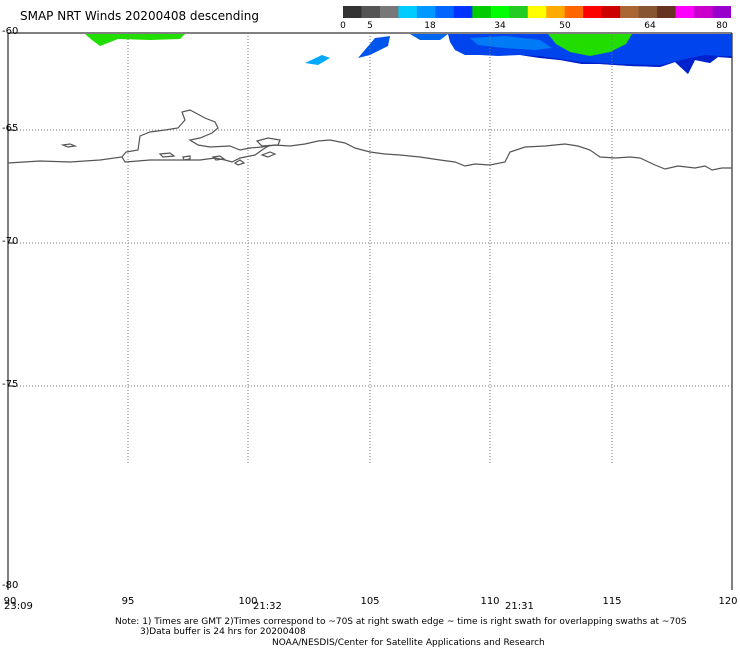 The height and width of the screenshot is (650, 740). What do you see at coordinates (343, 26) in the screenshot?
I see `colorbar-label-0: 0` at bounding box center [343, 26].